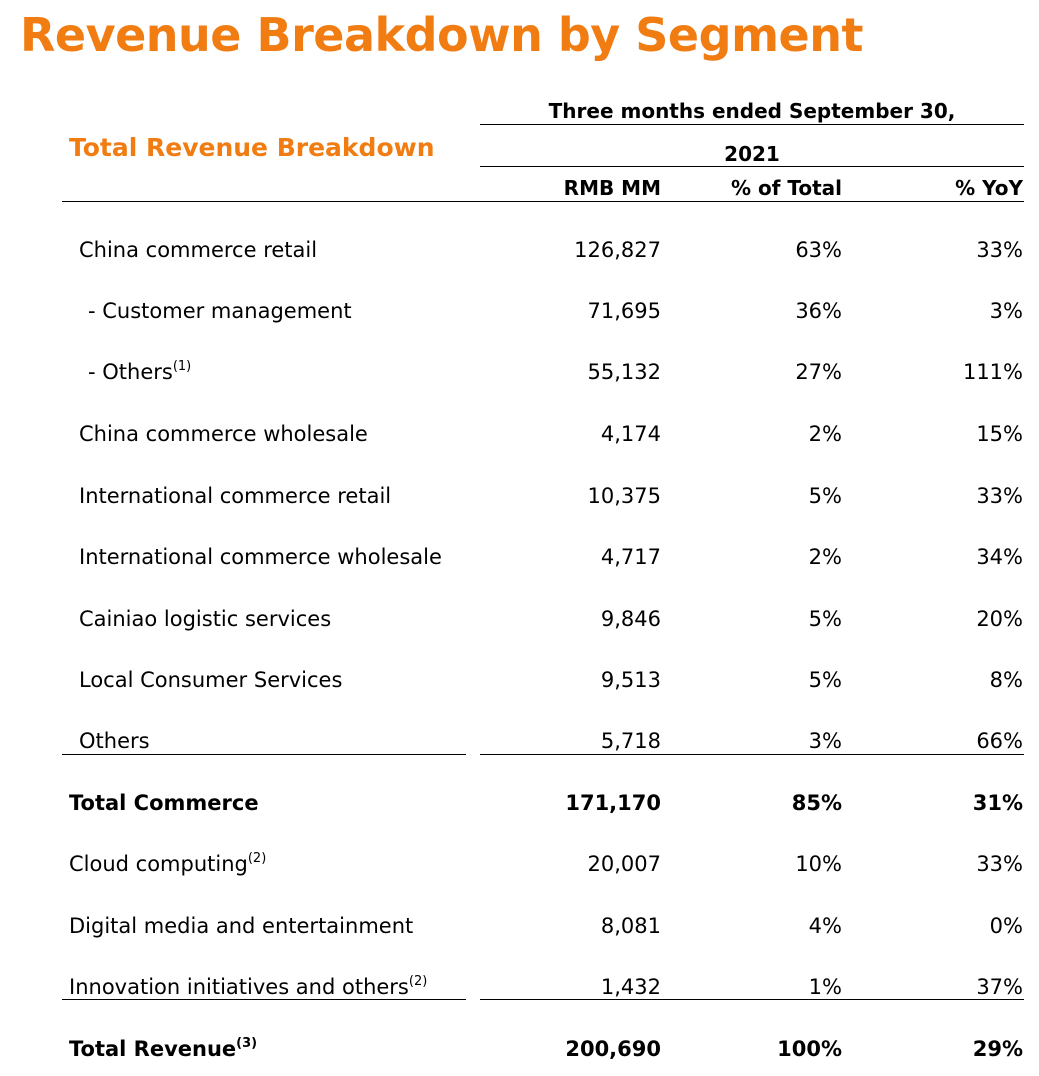  Describe the element at coordinates (1006, 680) in the screenshot. I see `yoy-value: 8%` at that location.